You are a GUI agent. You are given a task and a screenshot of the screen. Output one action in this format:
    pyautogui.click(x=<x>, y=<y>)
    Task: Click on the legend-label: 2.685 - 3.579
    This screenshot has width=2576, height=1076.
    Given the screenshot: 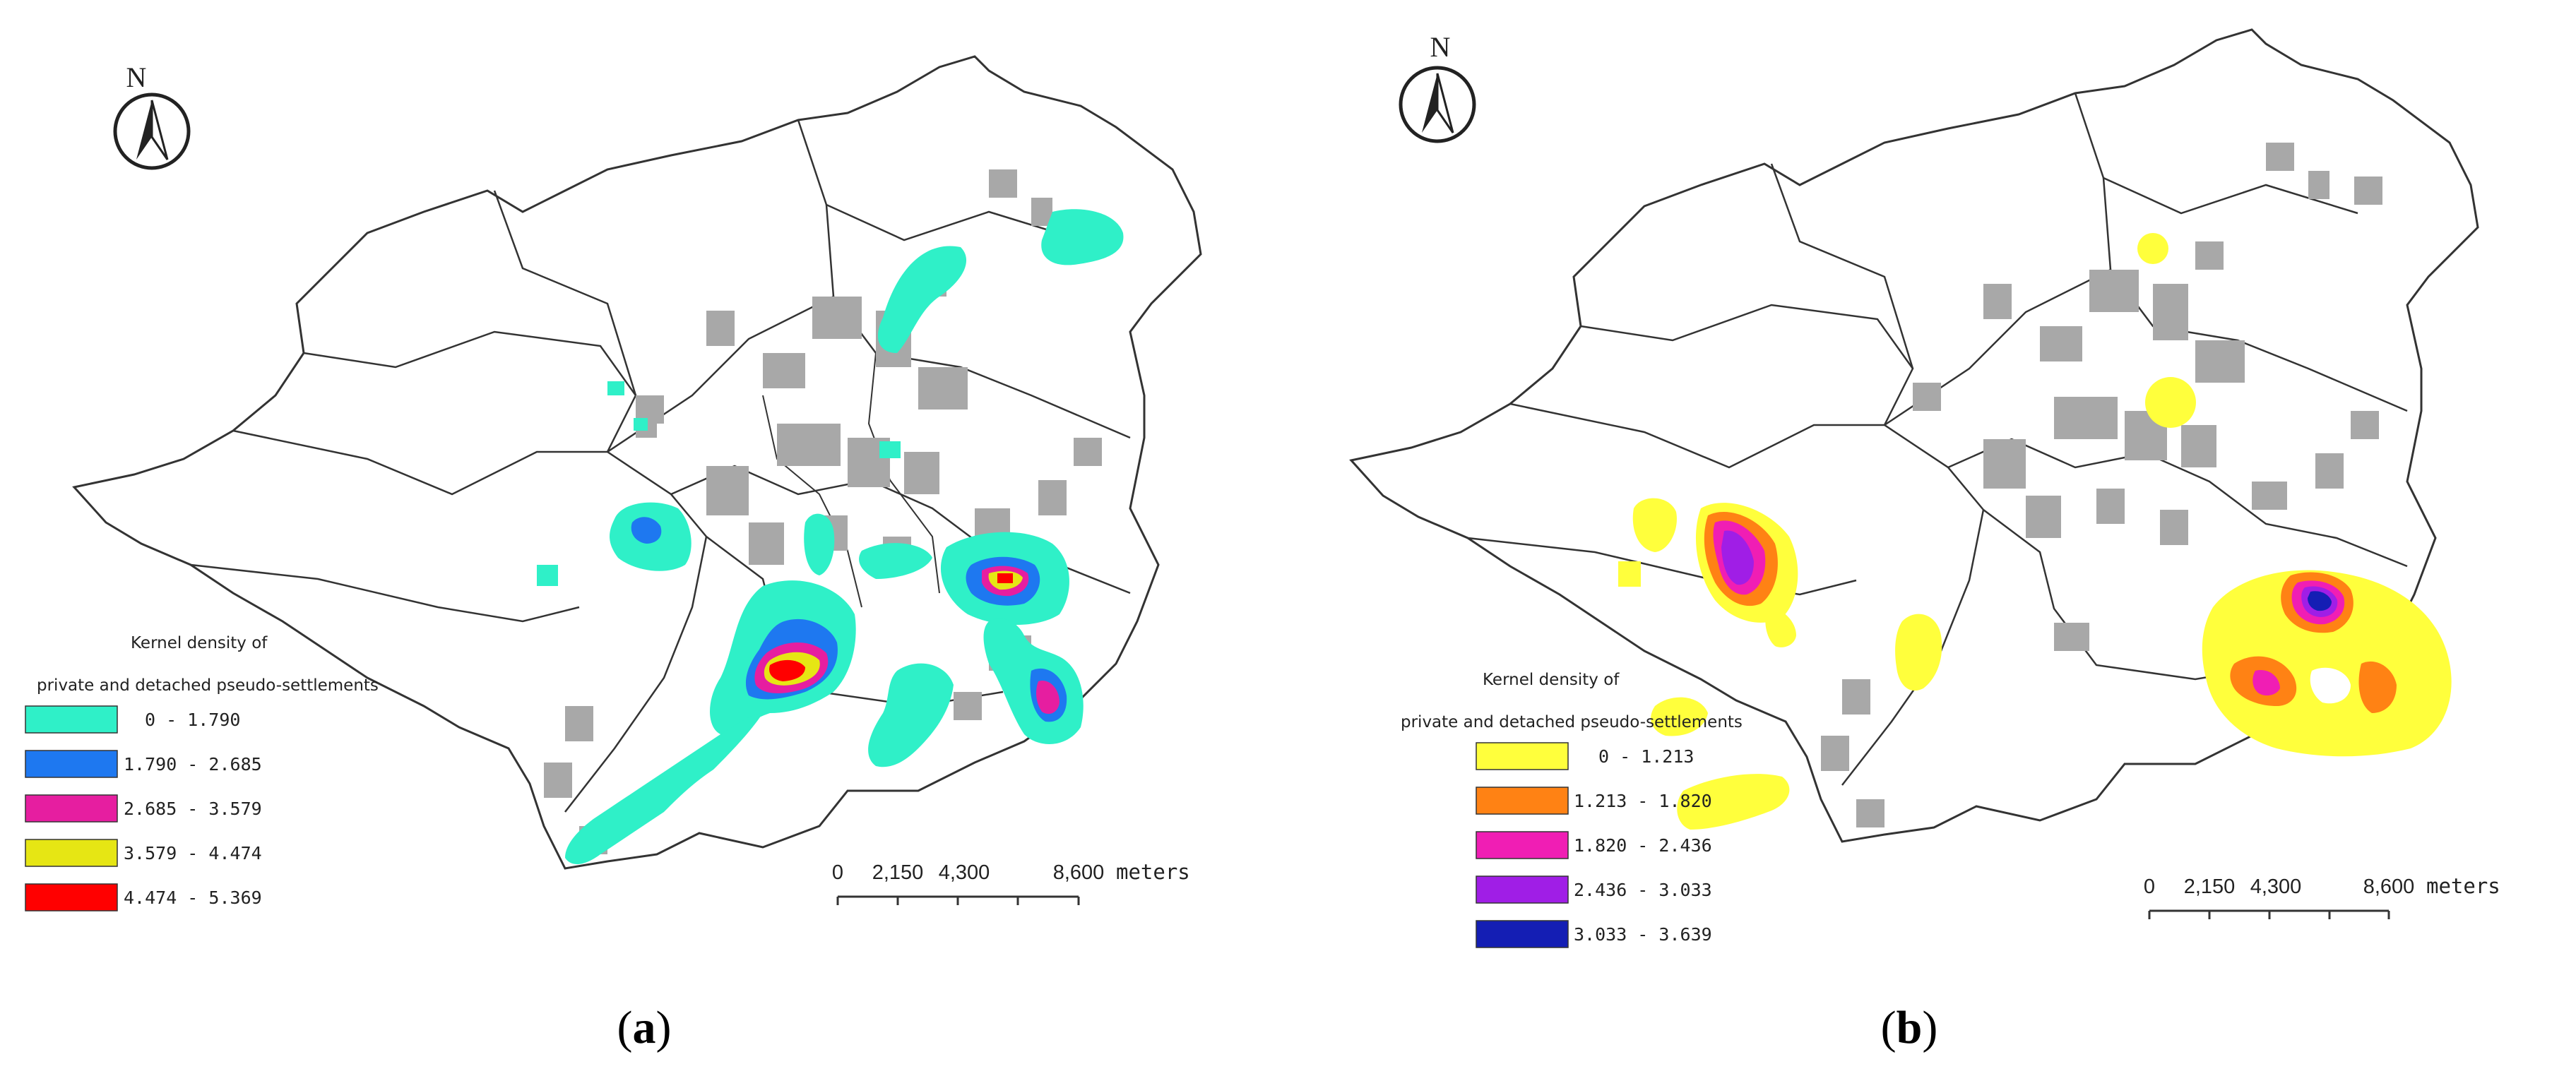 What is the action you would take?
    pyautogui.click(x=193, y=809)
    